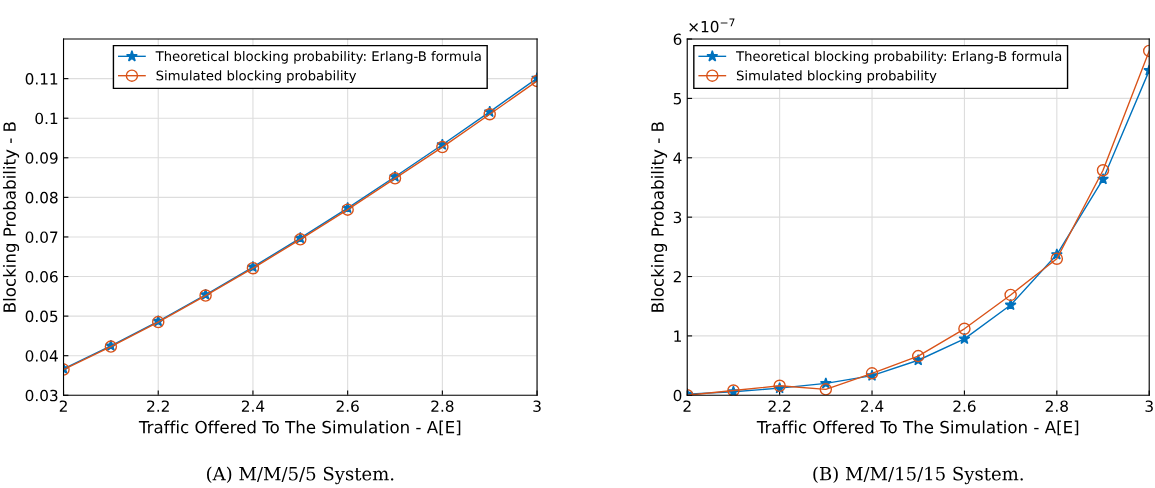 This screenshot has height=488, width=1155. Describe the element at coordinates (41, 79) in the screenshot. I see `y-tick-label: 0.11` at that location.